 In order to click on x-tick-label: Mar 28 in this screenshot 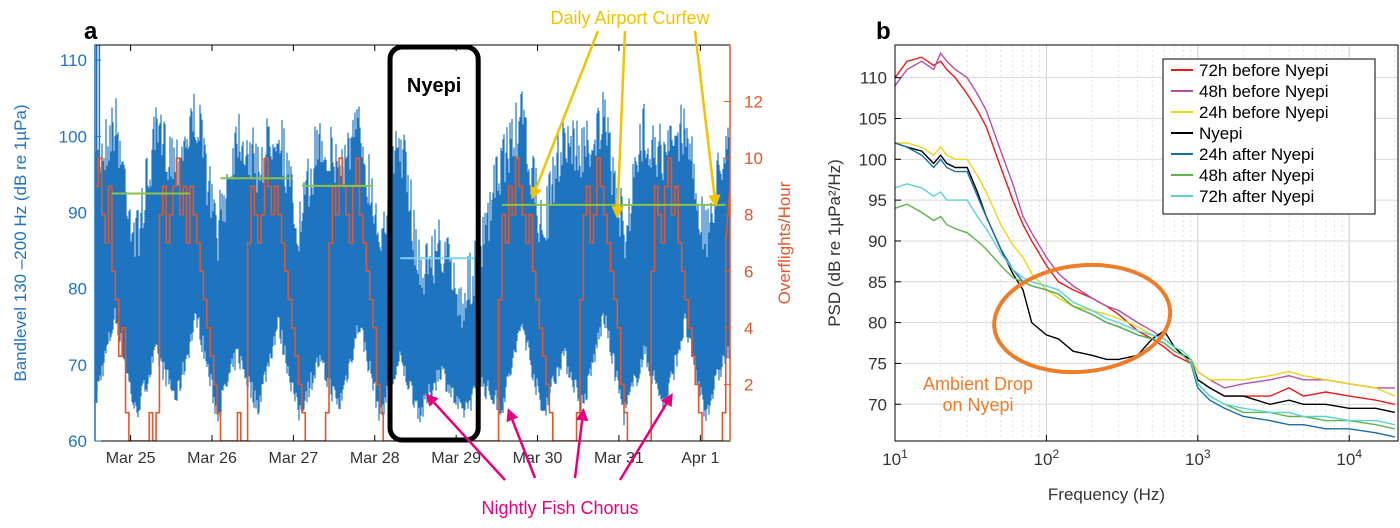, I will do `click(375, 458)`.